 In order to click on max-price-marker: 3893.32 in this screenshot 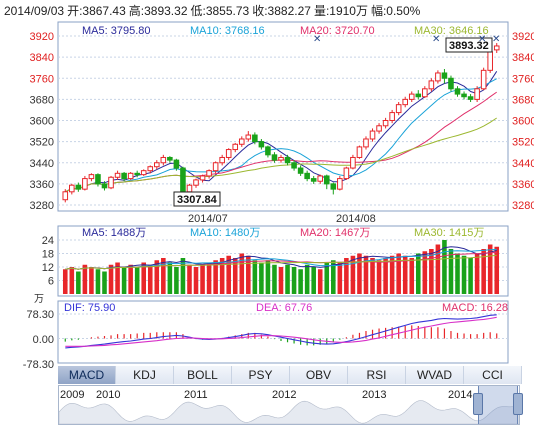, I will do `click(469, 45)`.